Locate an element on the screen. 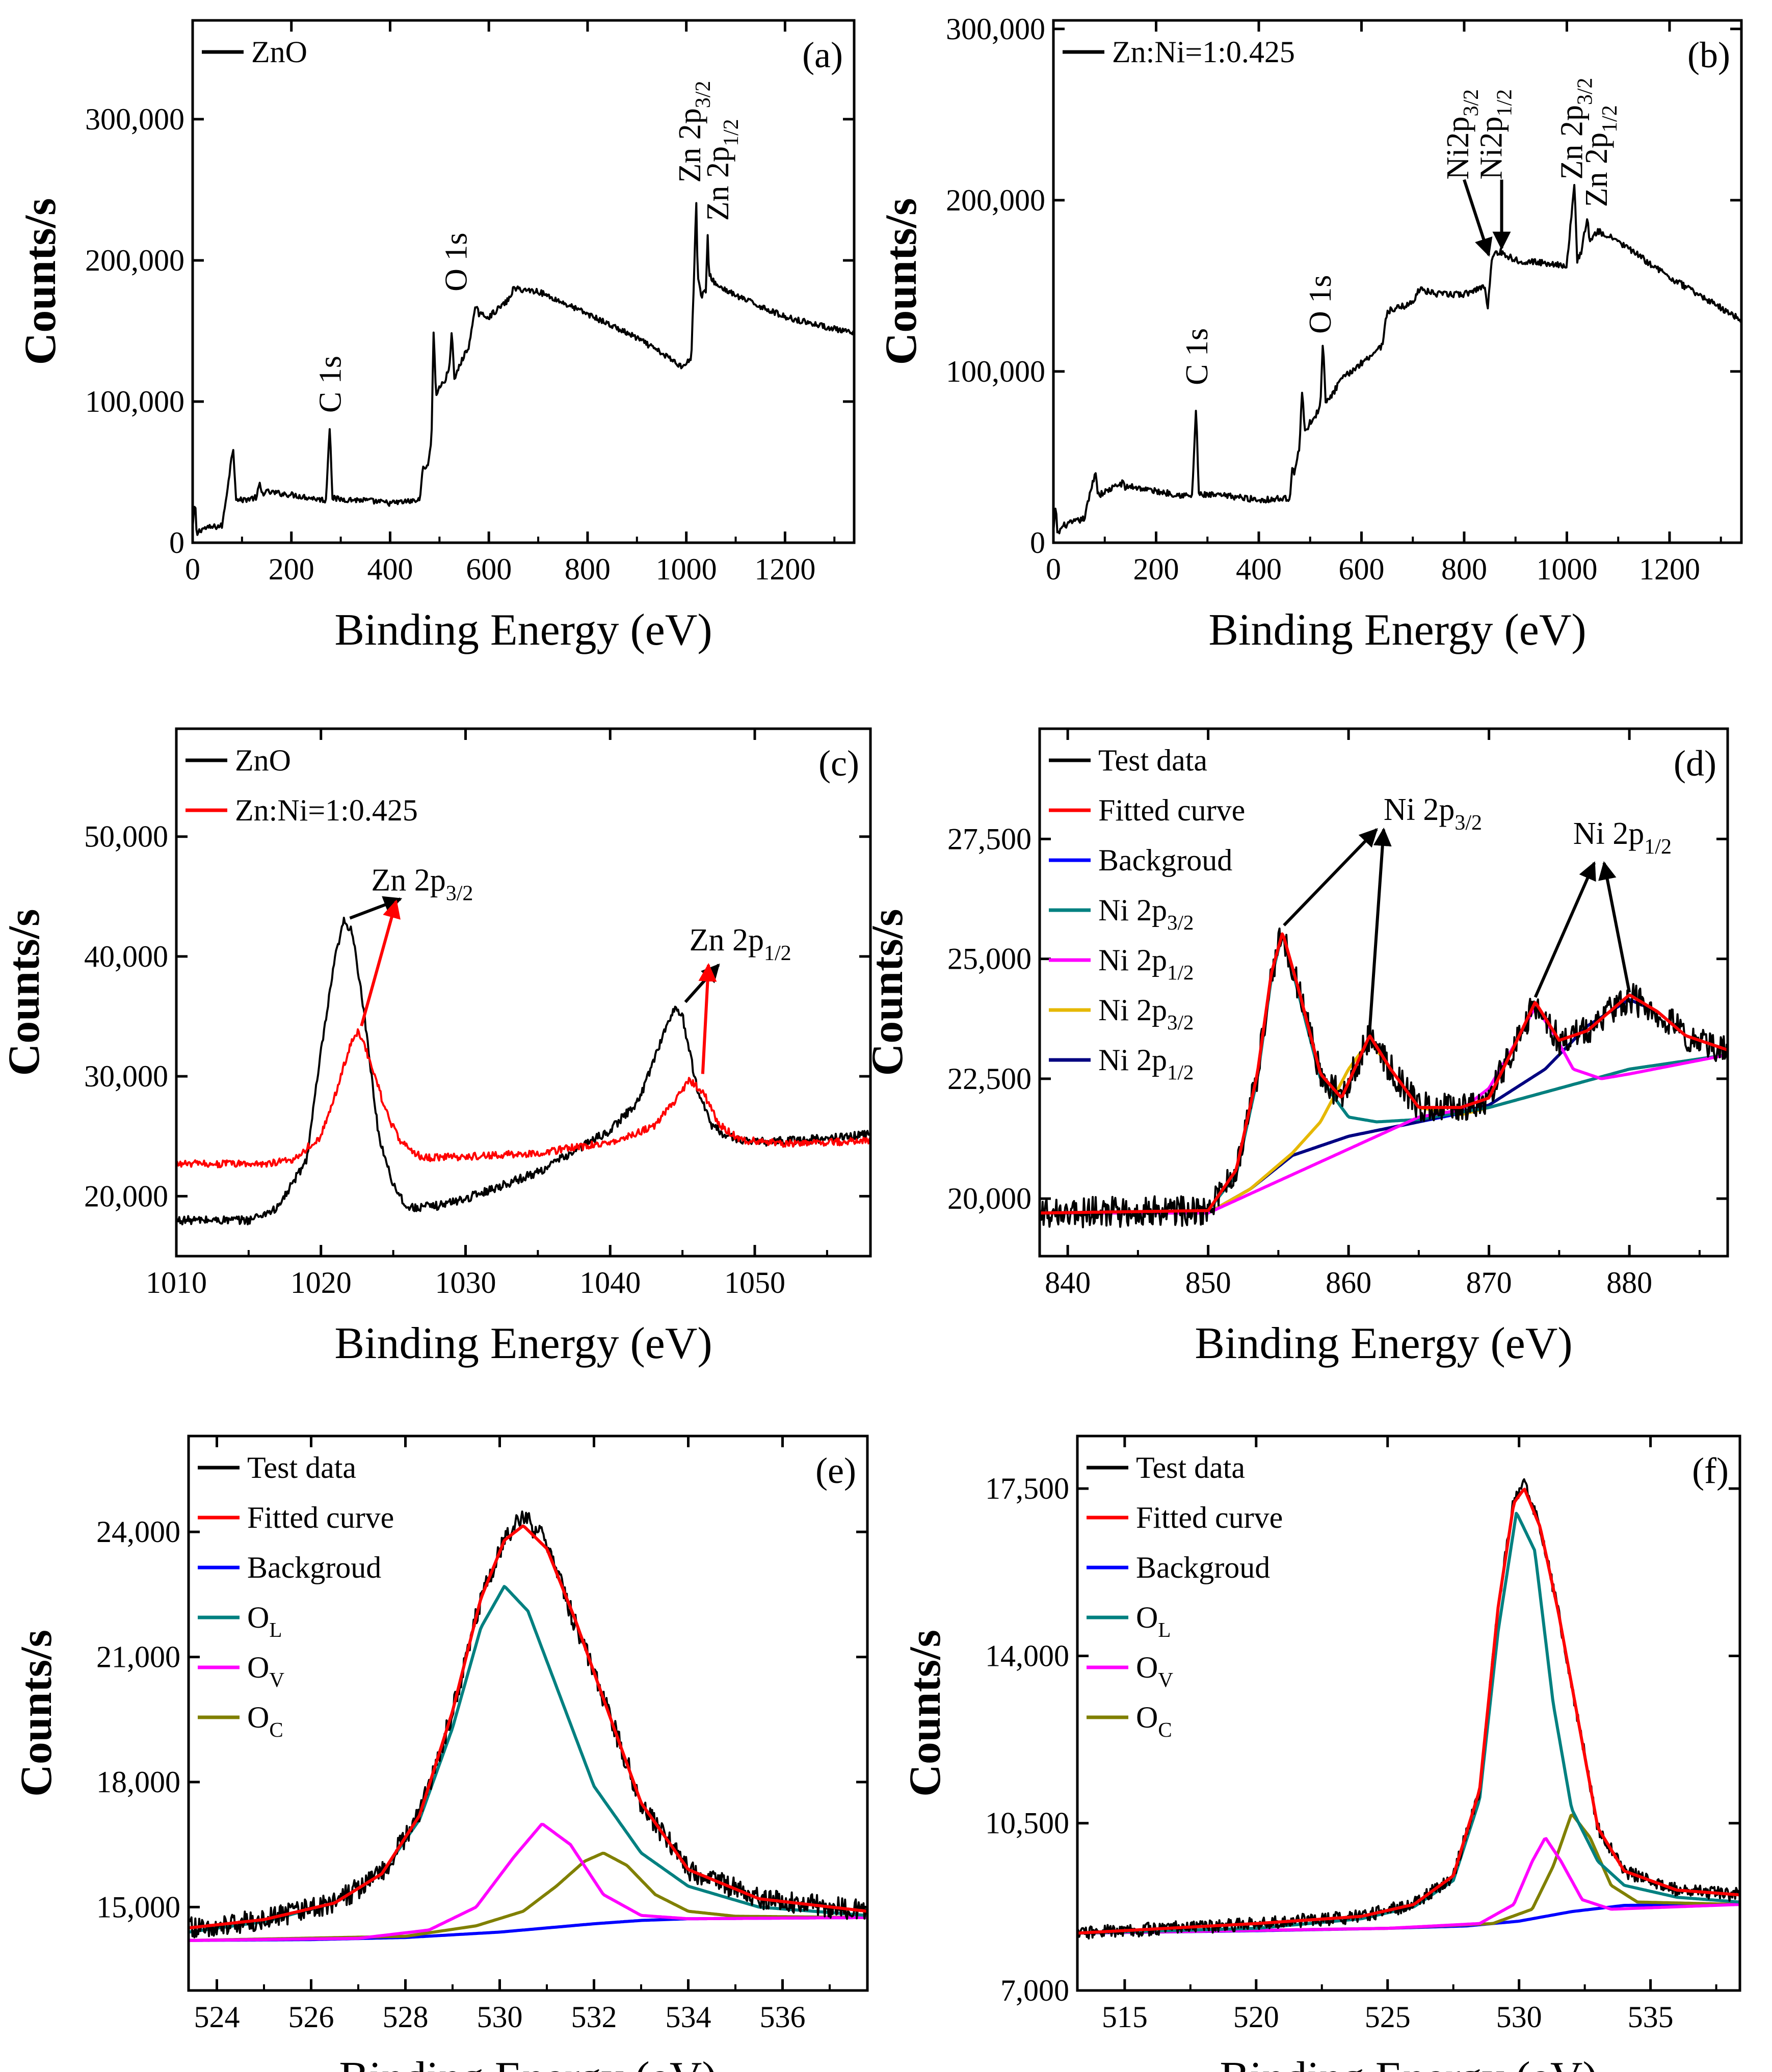 This screenshot has height=2072, width=1772. peak-annotation: Ni 2p1/2​ is located at coordinates (1622, 837).